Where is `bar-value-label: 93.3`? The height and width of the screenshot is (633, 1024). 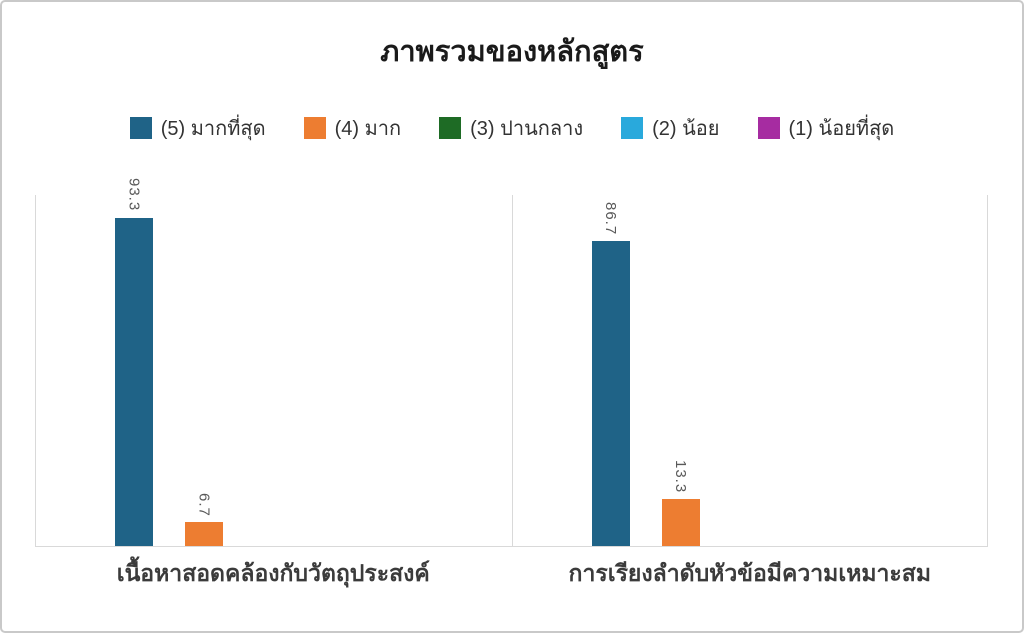 bar-value-label: 93.3 is located at coordinates (134, 195).